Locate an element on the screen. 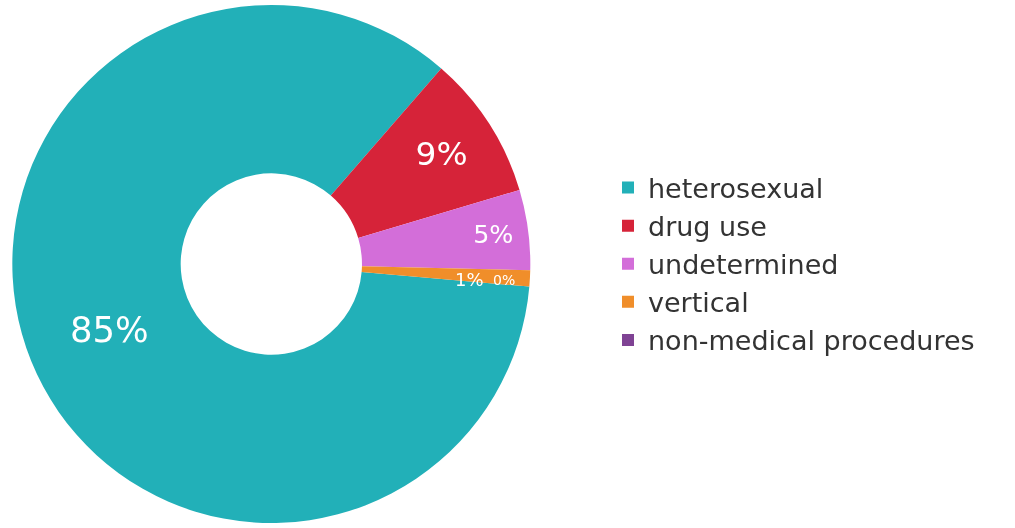 This screenshot has height=528, width=1015. data-label: 9% is located at coordinates (441, 154).